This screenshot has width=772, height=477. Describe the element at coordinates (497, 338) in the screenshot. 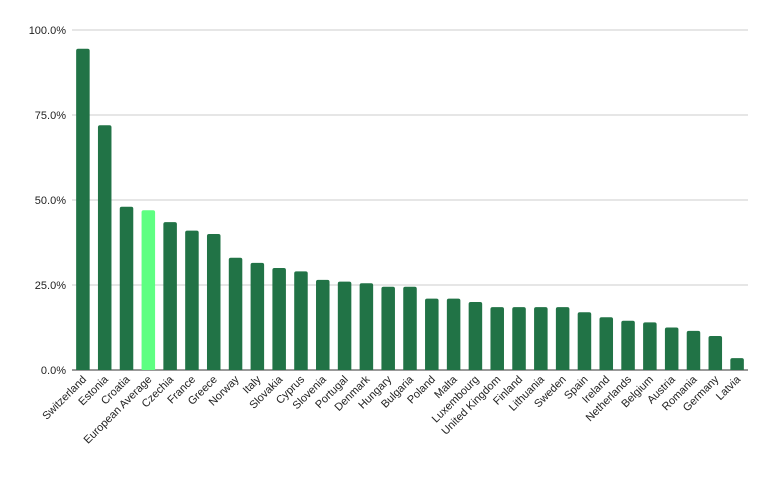

I see `bar-united-kingdom` at that location.